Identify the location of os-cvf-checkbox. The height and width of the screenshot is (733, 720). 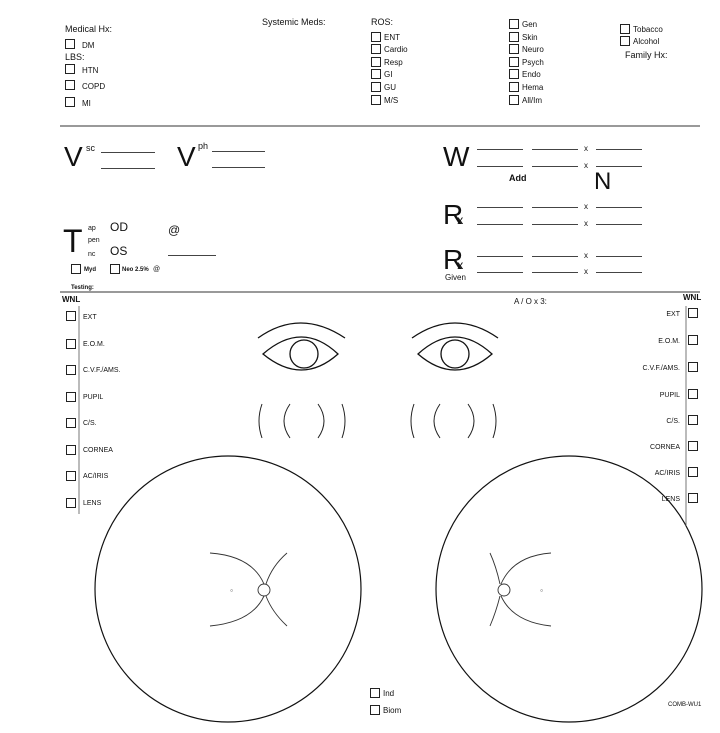
(693, 367).